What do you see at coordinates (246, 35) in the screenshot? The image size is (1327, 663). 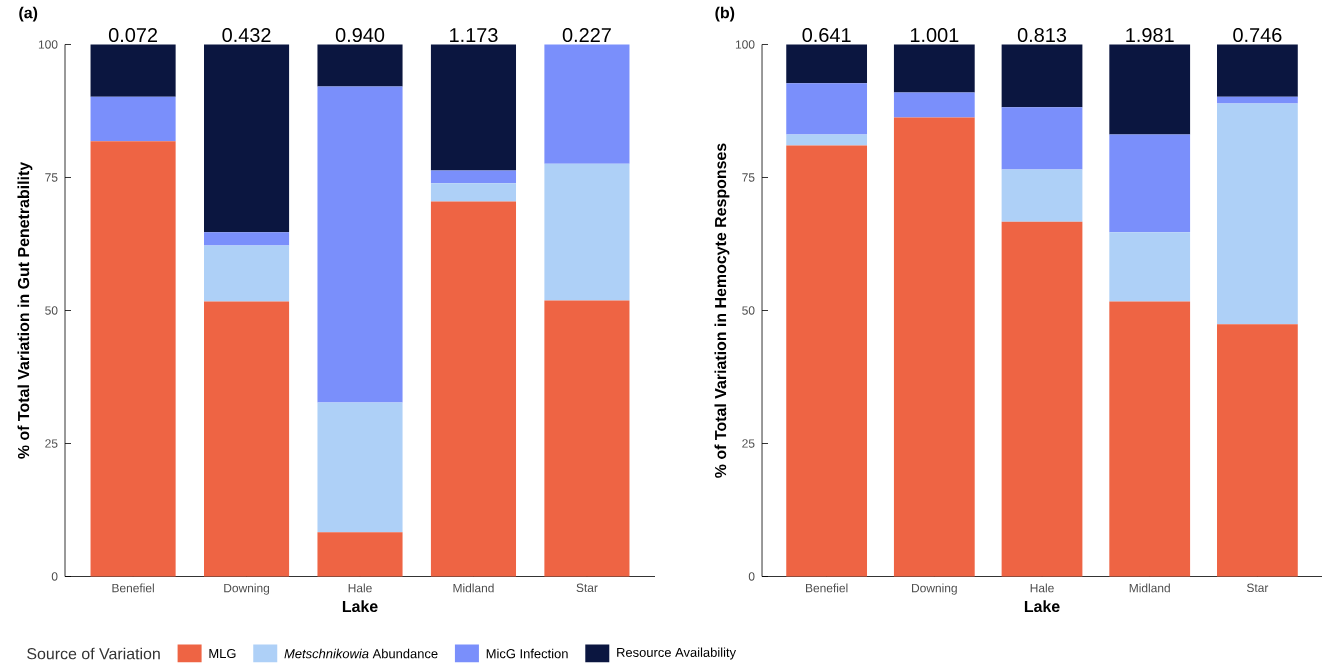 I see `annotation: 0.432` at bounding box center [246, 35].